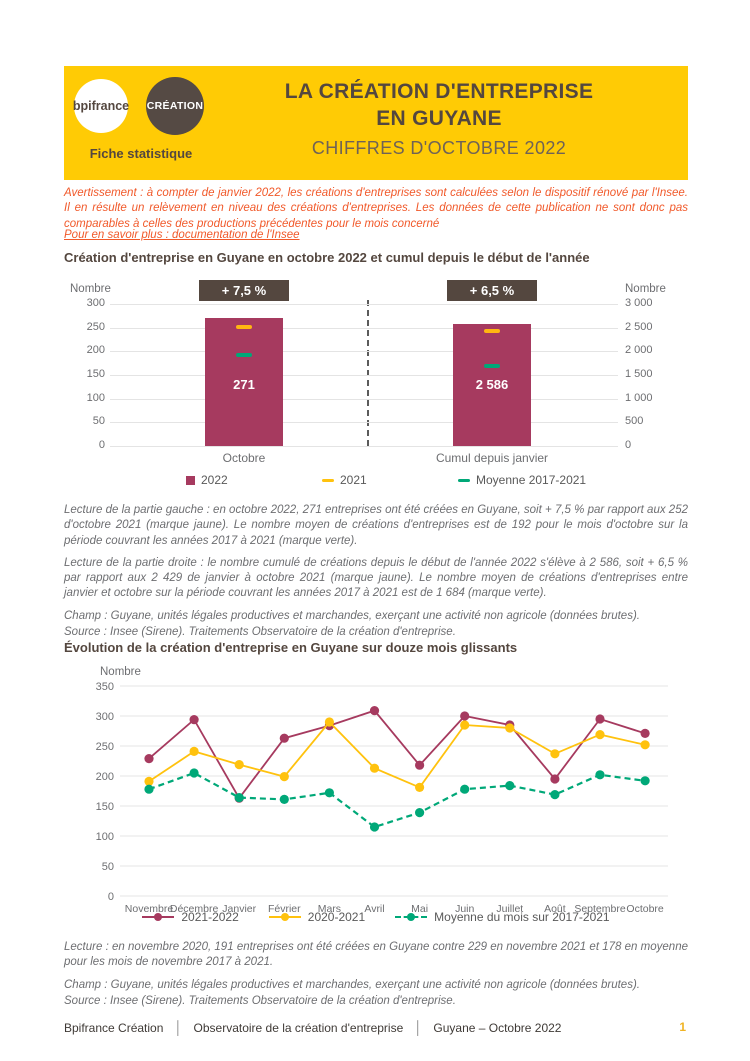 This screenshot has width=750, height=1061. What do you see at coordinates (509, 909) in the screenshot?
I see `x-axis-tick: Juillet` at bounding box center [509, 909].